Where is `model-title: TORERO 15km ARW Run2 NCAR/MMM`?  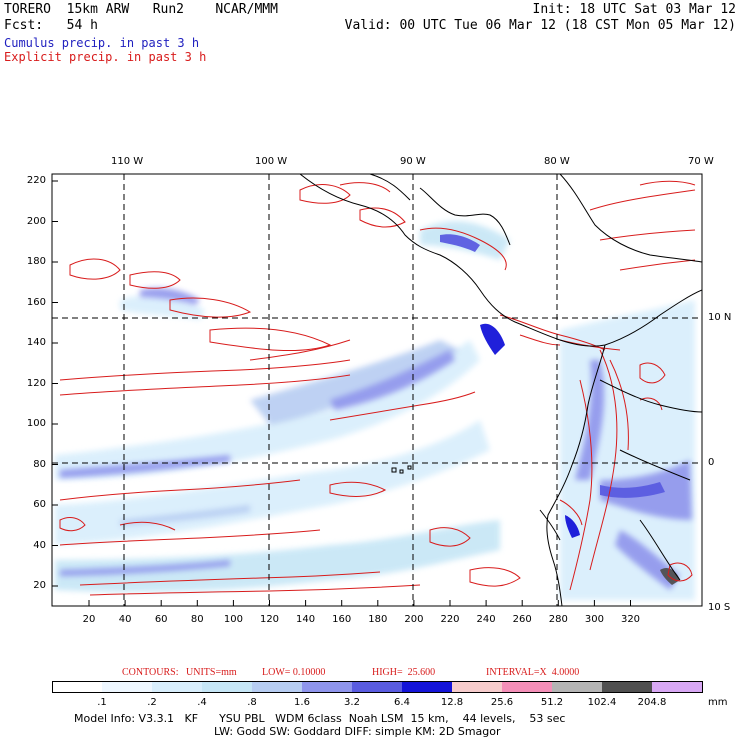
model-title: TORERO 15km ARW Run2 NCAR/MMM is located at coordinates (141, 9).